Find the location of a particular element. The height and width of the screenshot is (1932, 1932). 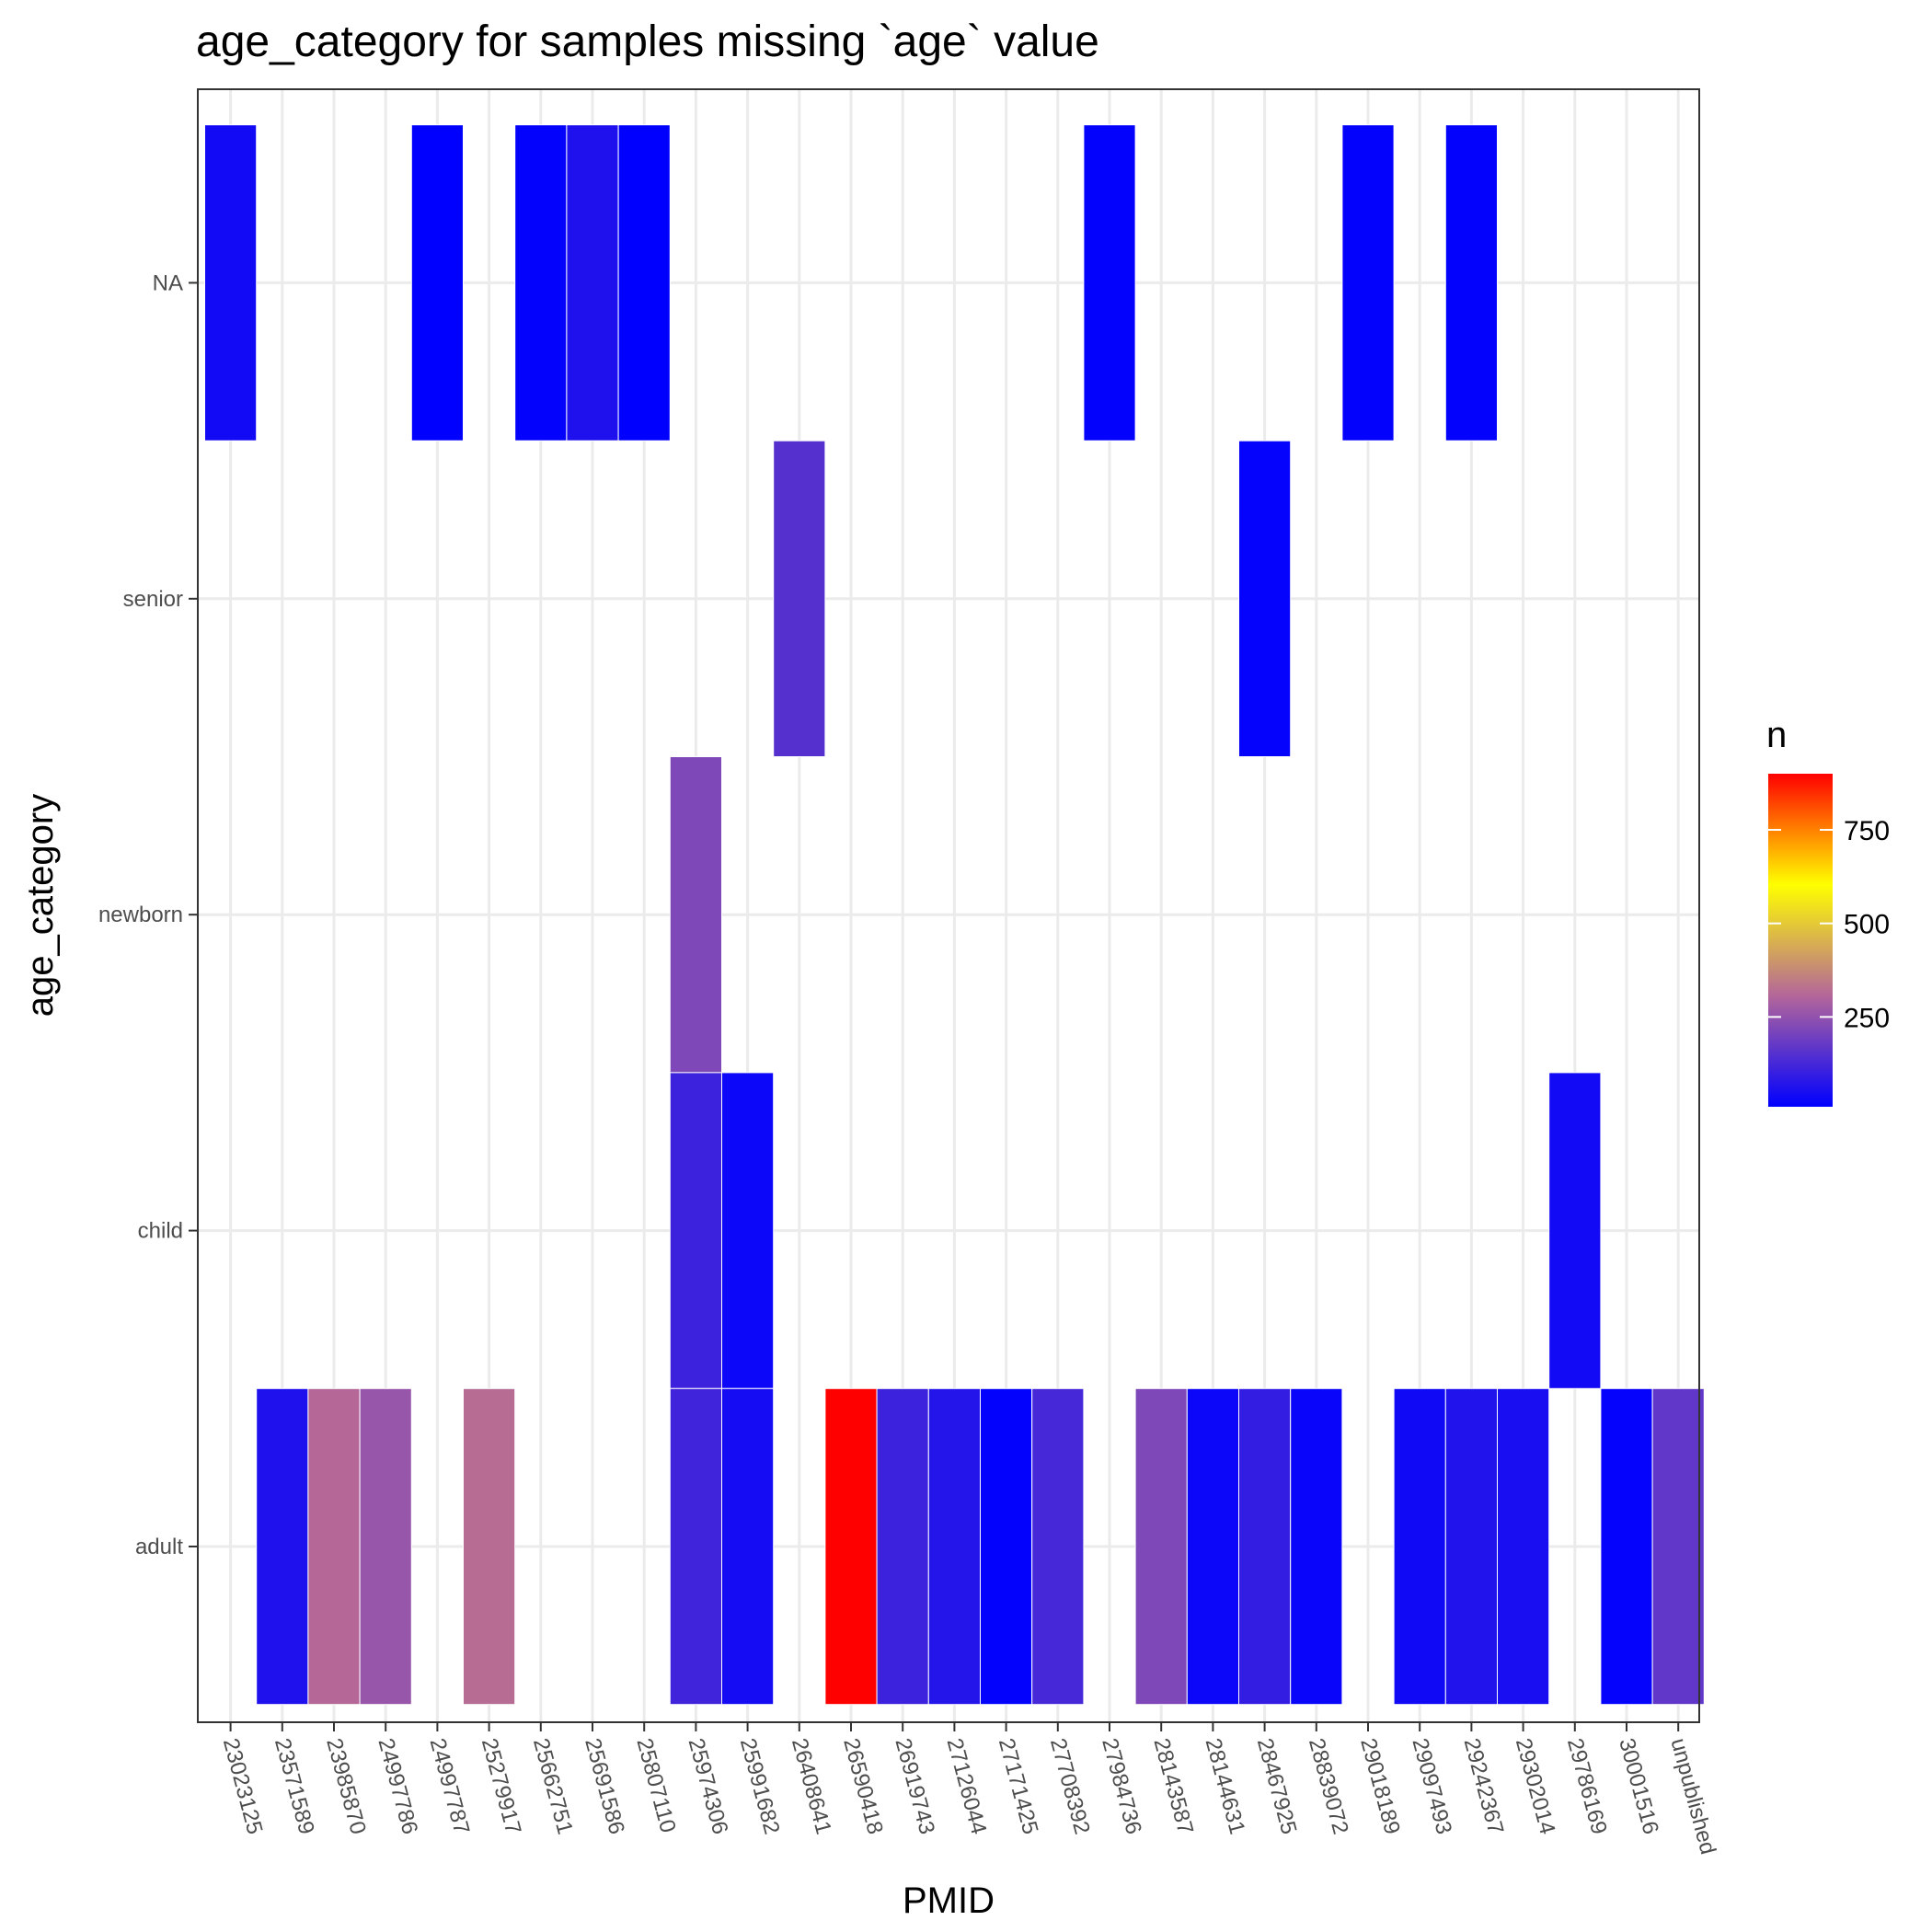

legend-tick-label: 250 is located at coordinates (1867, 1018).